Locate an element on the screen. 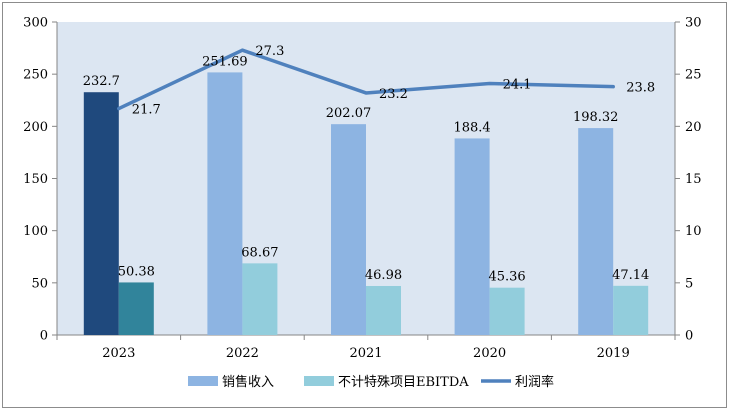  label-profit-margin: 21.7 is located at coordinates (146, 110).